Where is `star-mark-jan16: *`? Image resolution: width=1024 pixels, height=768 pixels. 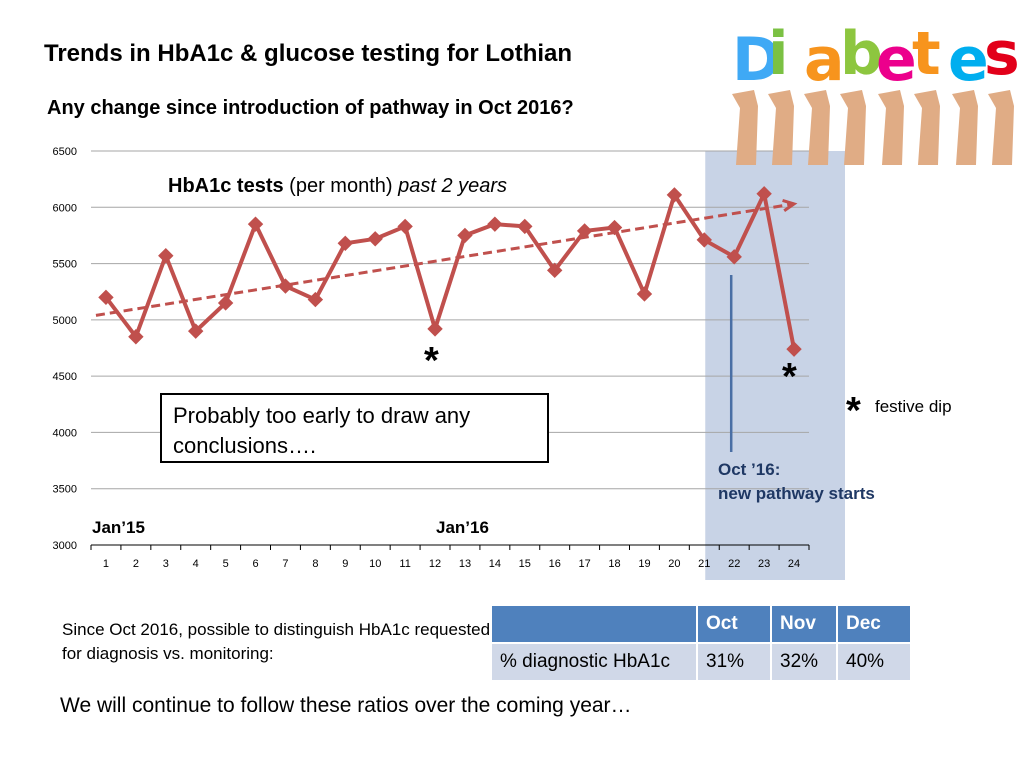 star-mark-jan16: * is located at coordinates (431, 361).